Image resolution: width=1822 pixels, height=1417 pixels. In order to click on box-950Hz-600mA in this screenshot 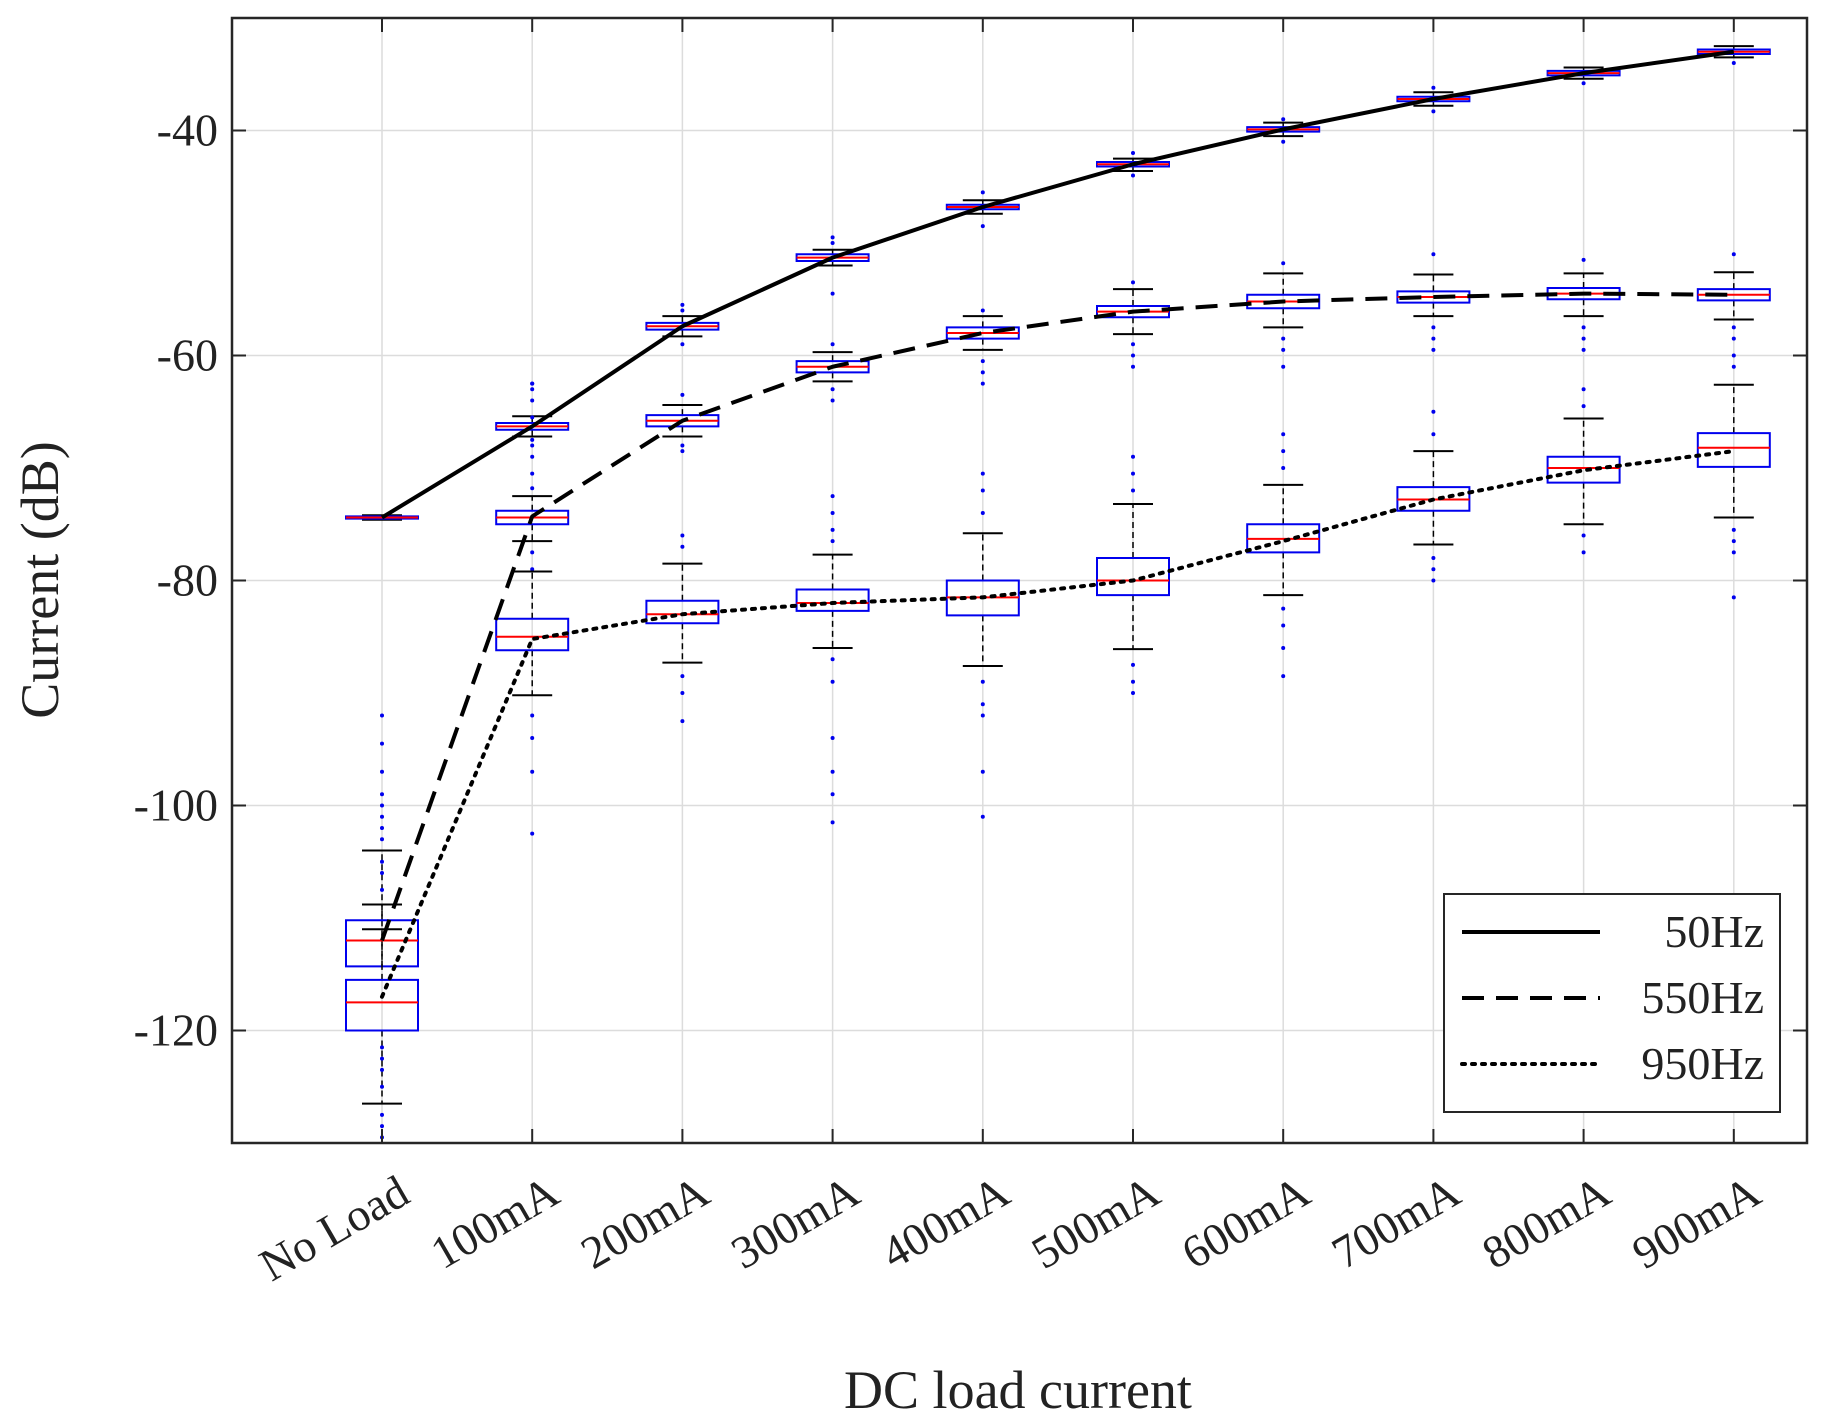, I will do `click(1283, 555)`.